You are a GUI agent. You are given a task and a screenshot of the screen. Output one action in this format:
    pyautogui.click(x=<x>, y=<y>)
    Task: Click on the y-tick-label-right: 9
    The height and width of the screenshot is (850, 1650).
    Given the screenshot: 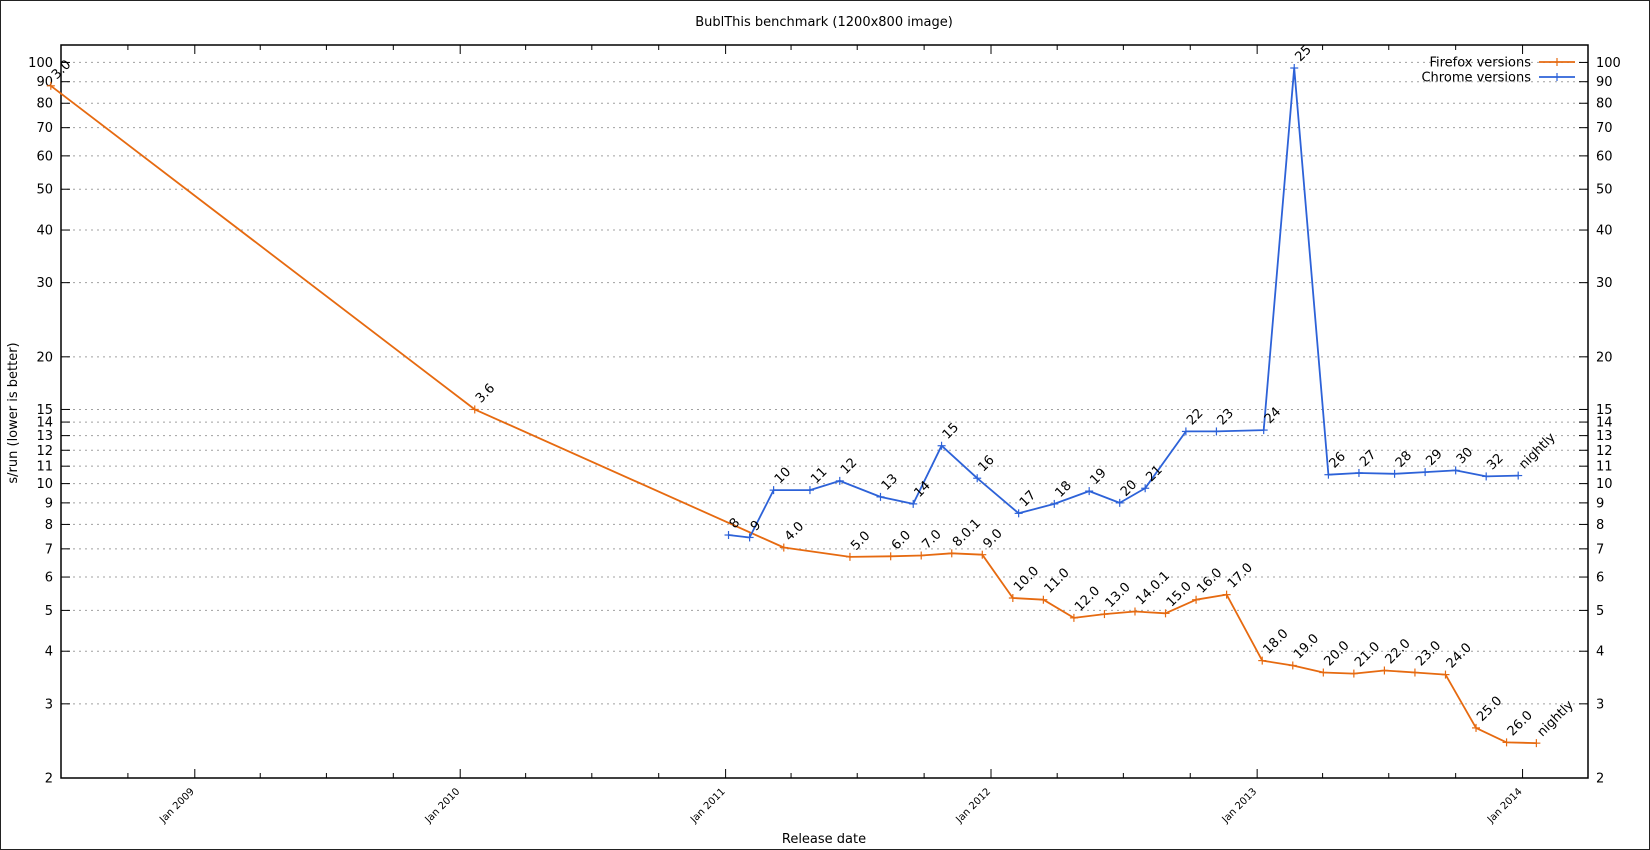 What is the action you would take?
    pyautogui.click(x=1600, y=503)
    